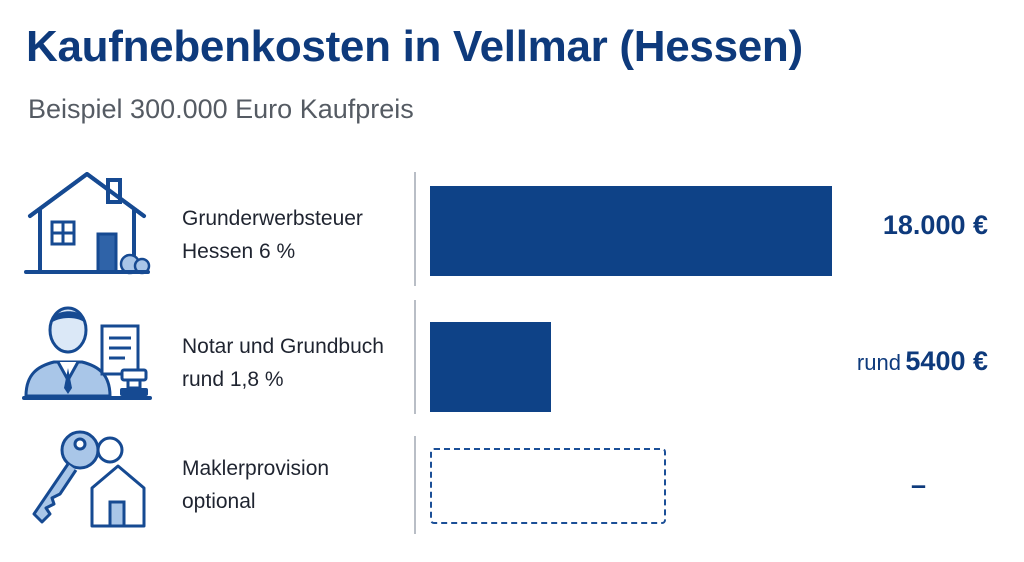  What do you see at coordinates (221, 109) in the screenshot?
I see `chart-subtitle: Beispiel 300.000 Euro Kaufpreis` at bounding box center [221, 109].